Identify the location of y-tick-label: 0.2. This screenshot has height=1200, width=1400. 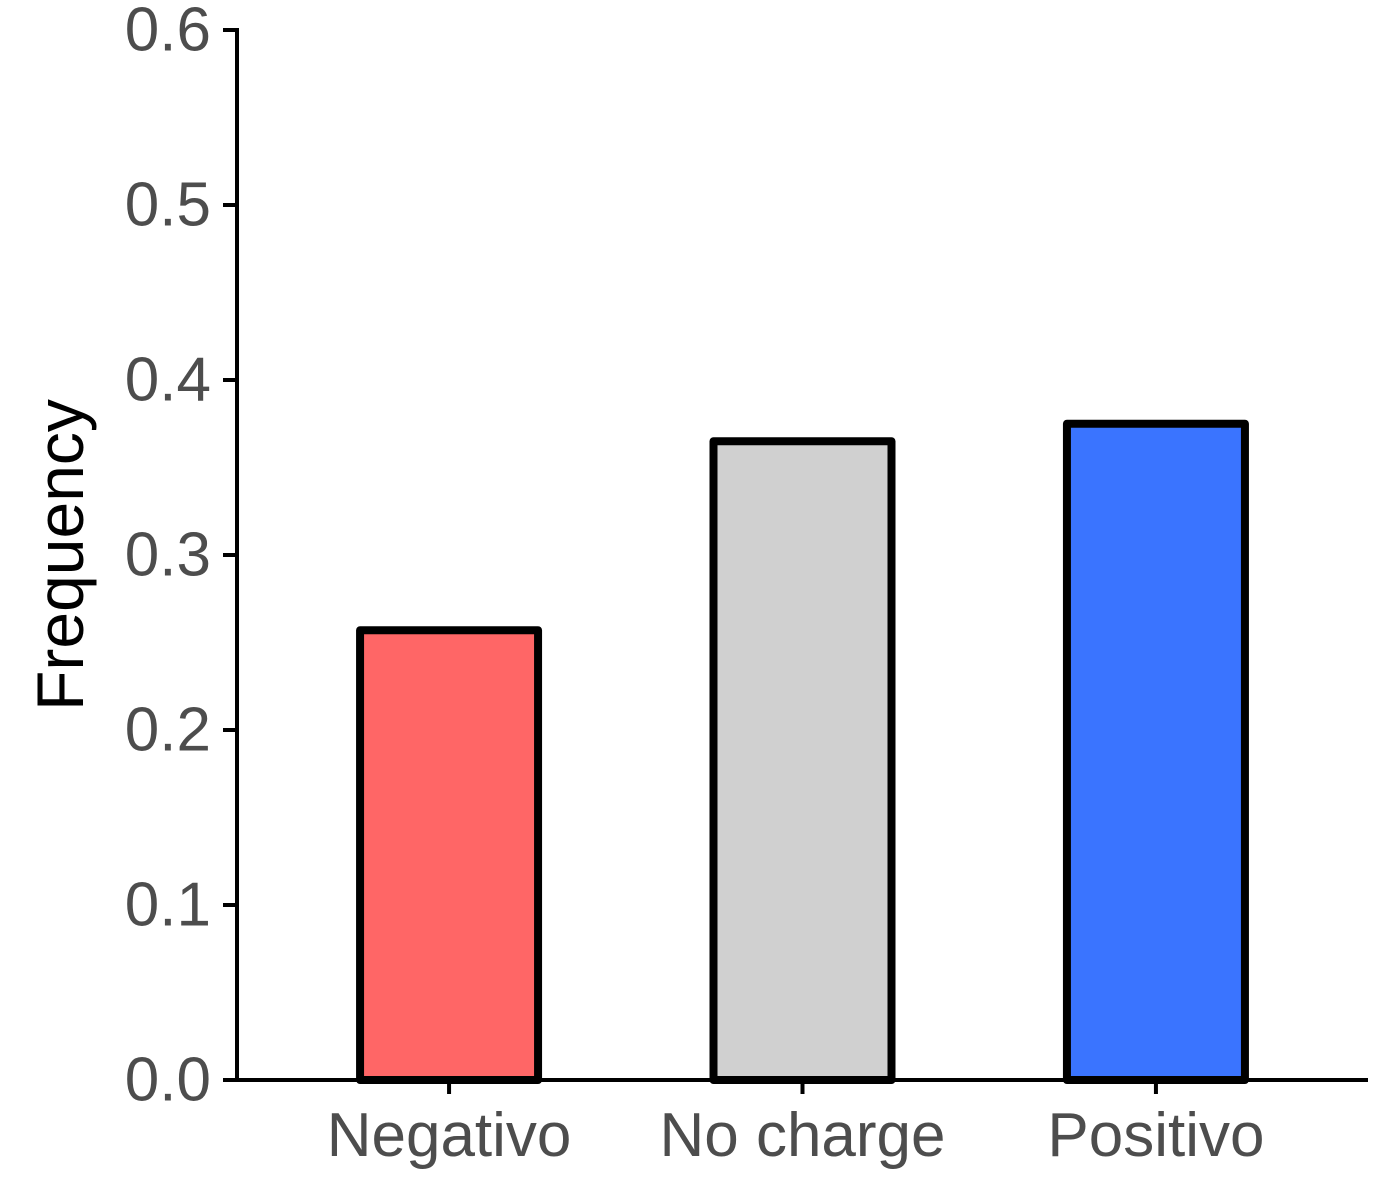
(168, 730).